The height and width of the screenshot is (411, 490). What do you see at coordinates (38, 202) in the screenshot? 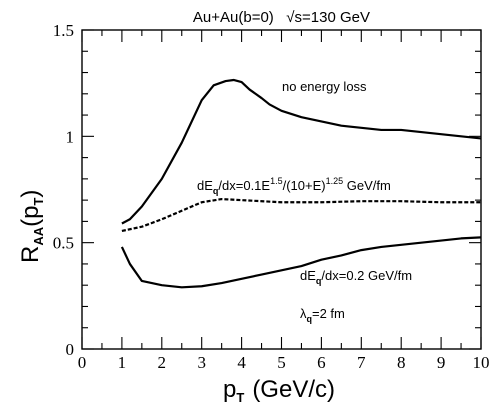
I see `y-label-arg-sub: T` at bounding box center [38, 202].